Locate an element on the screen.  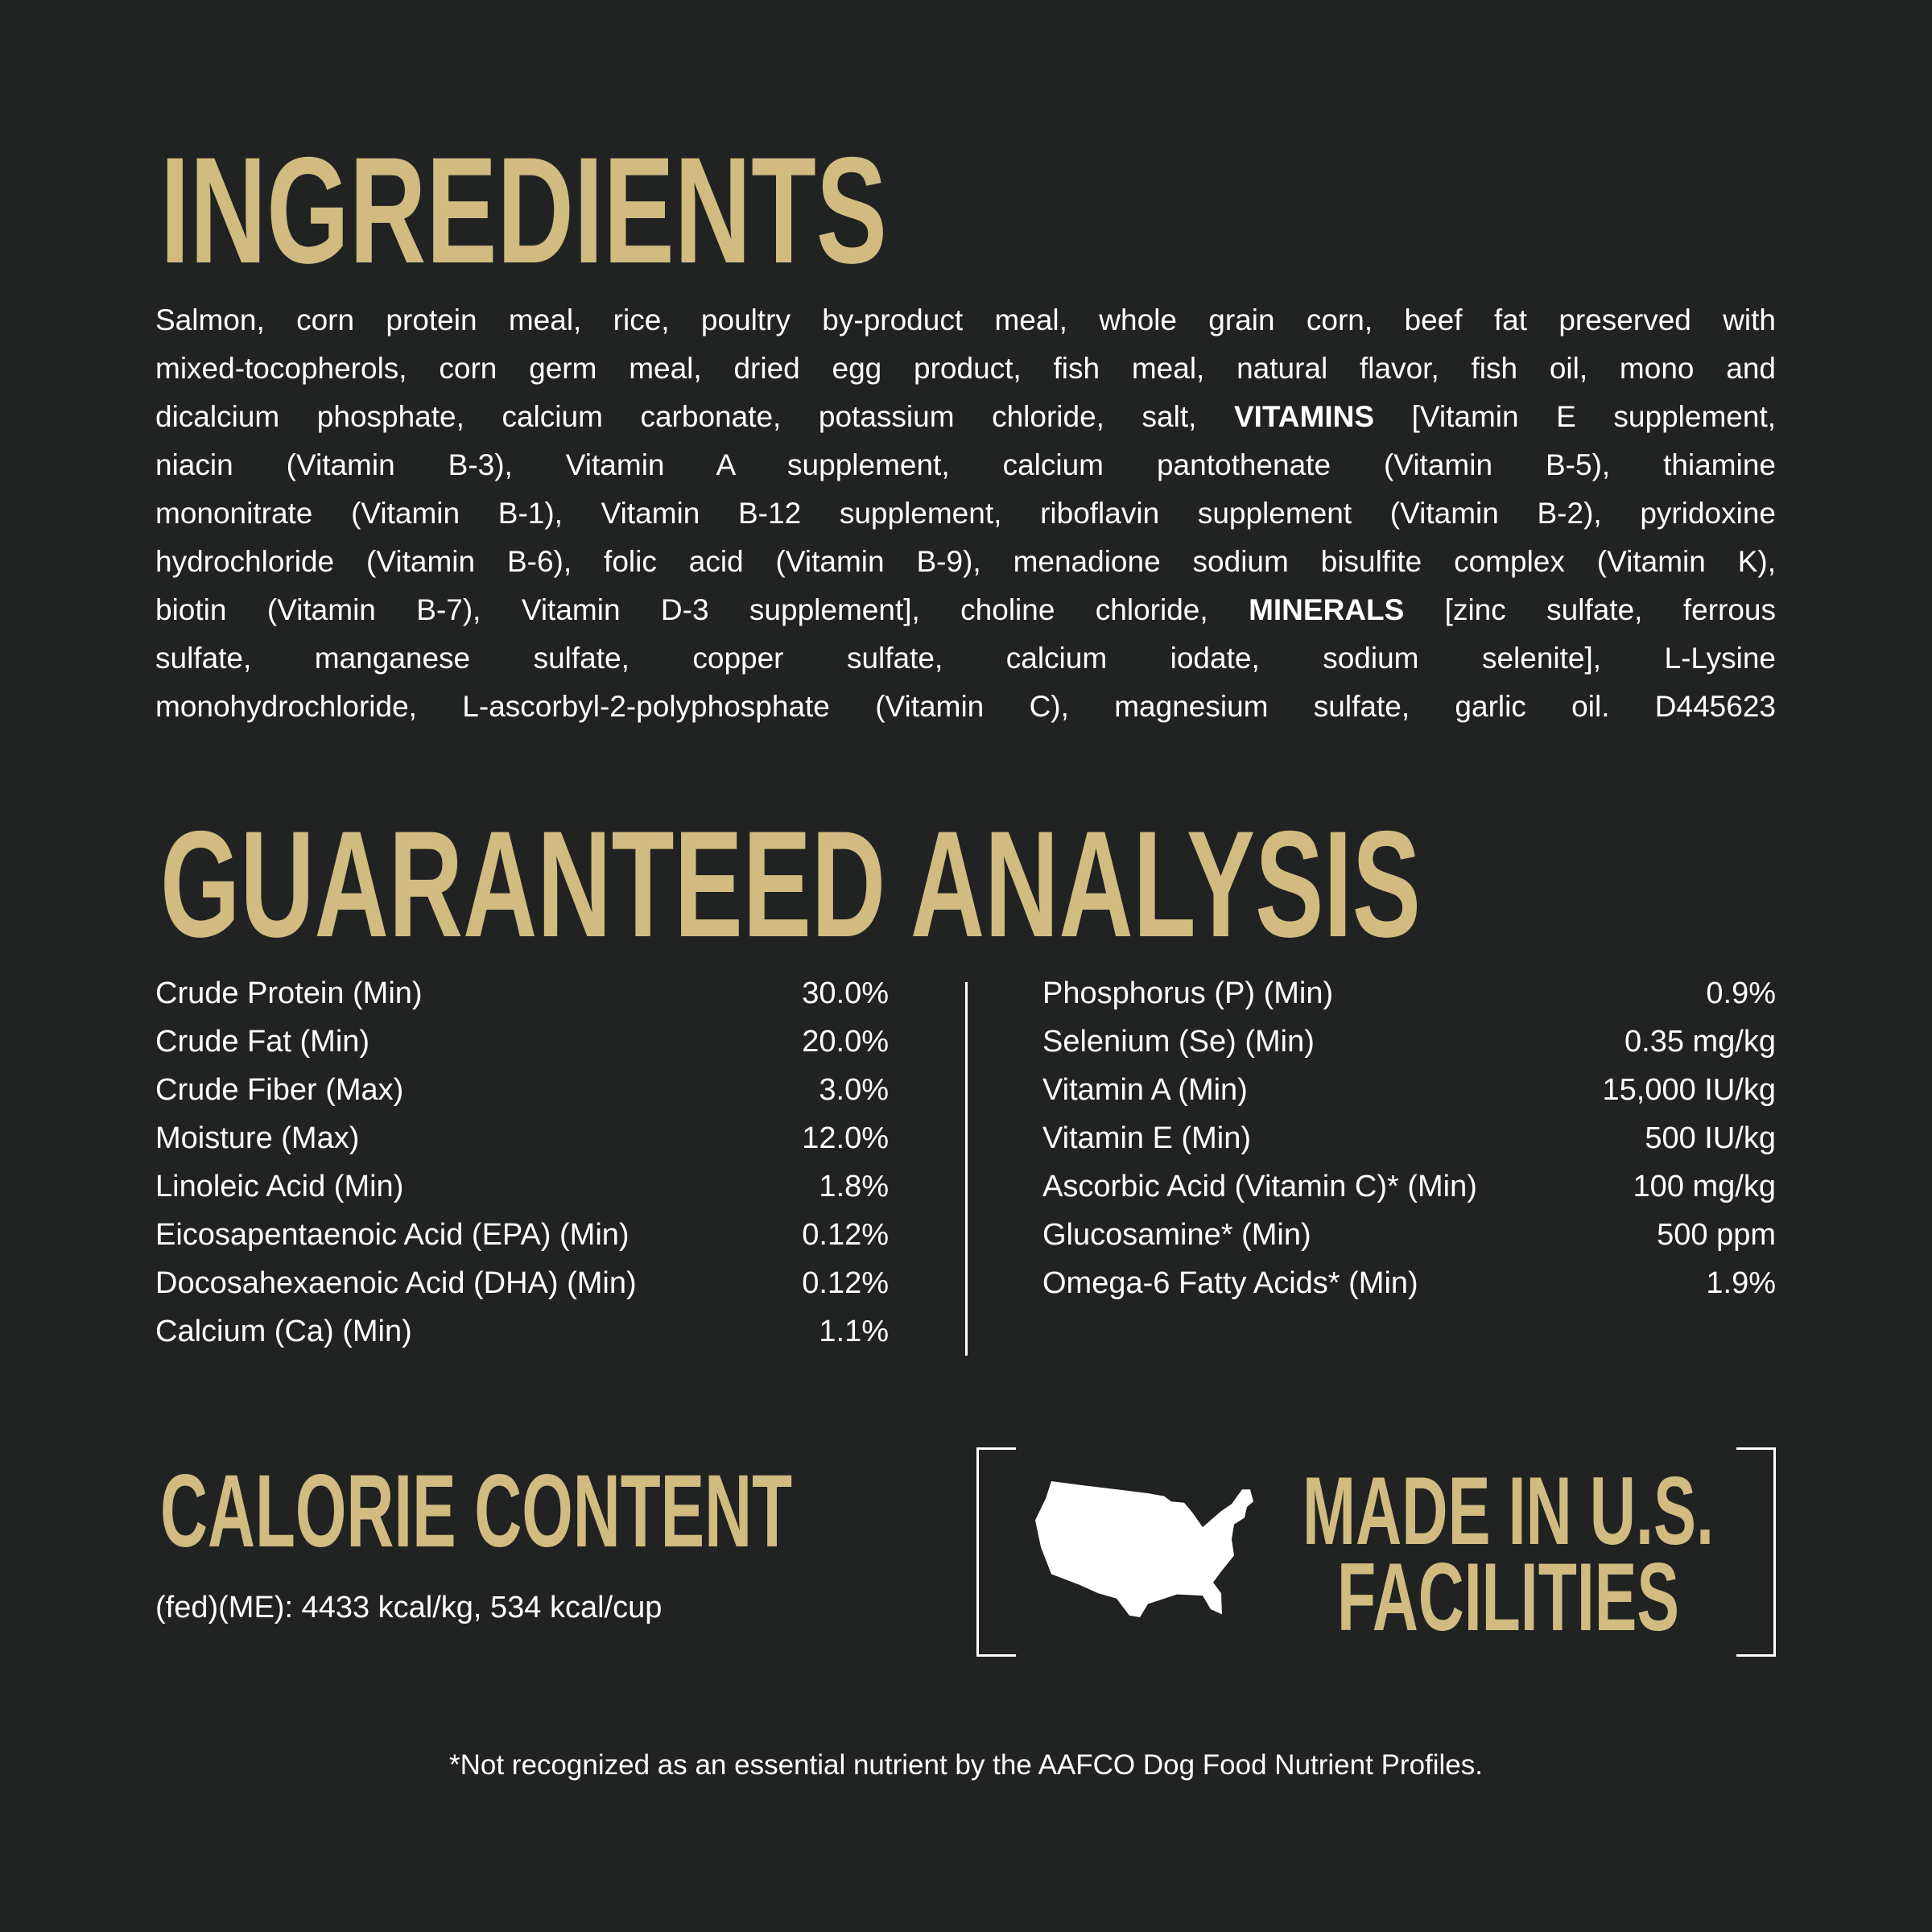
calorie-content-text: (fed)(ME): 4433 kcal/kg, 534 kcal/cup is located at coordinates (409, 1607).